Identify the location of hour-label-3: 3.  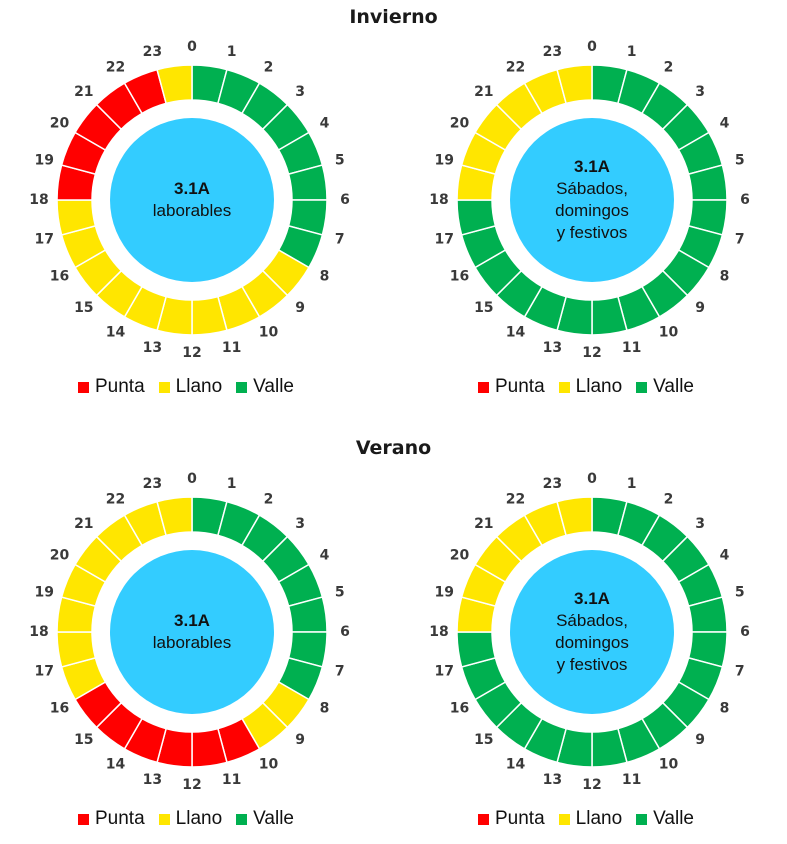
(300, 524).